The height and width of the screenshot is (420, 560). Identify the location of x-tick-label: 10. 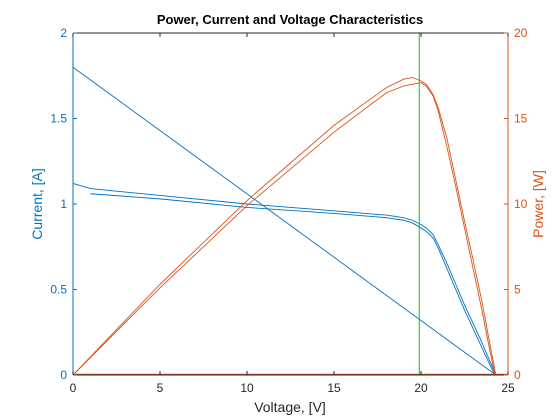
(247, 388).